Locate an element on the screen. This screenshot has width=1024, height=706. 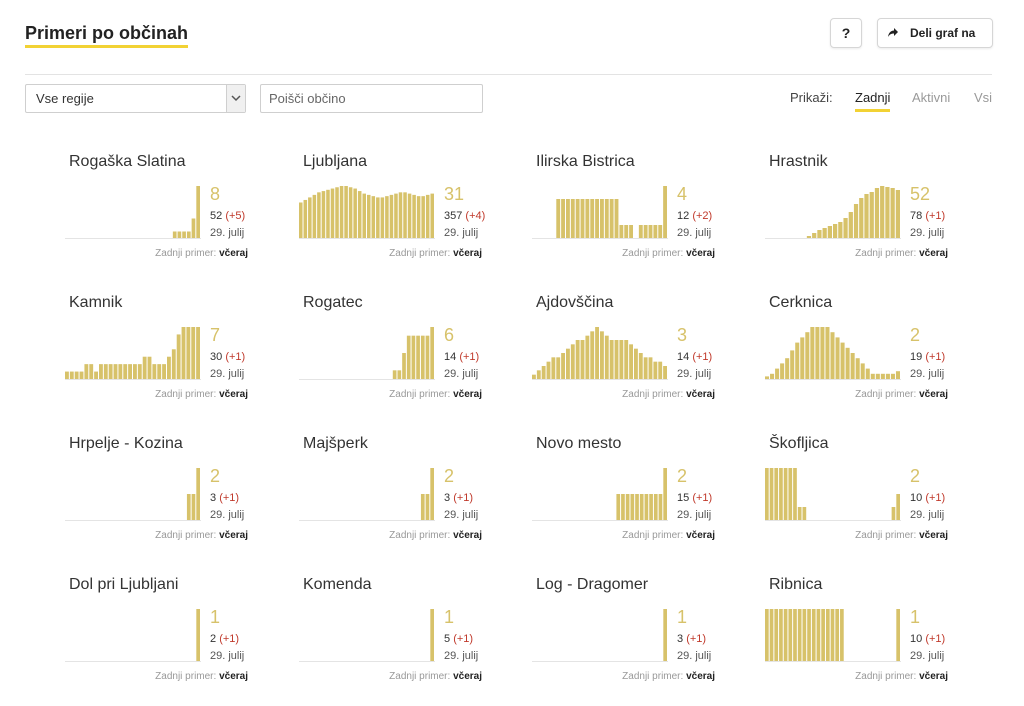
total-value: 14 is located at coordinates (450, 357).